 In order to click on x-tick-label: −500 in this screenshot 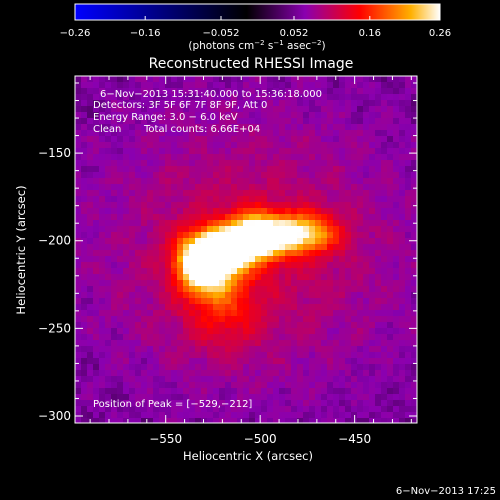, I will do `click(260, 439)`.